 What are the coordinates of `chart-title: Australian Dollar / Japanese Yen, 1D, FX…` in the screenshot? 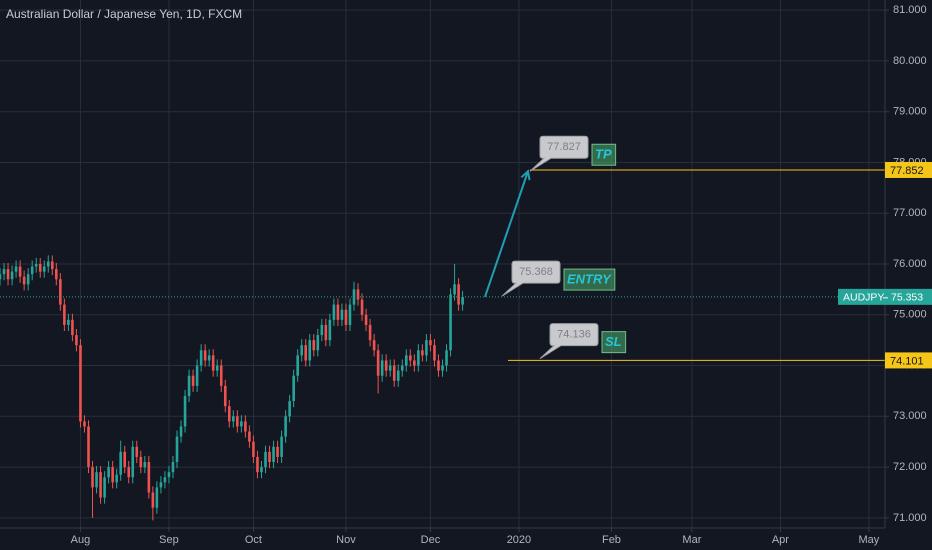 It's located at (124, 14).